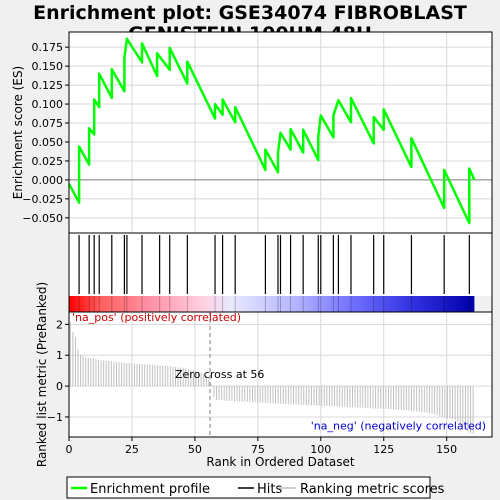 The height and width of the screenshot is (500, 500). I want to click on es-ytick-label: 0.100, so click(48, 104).